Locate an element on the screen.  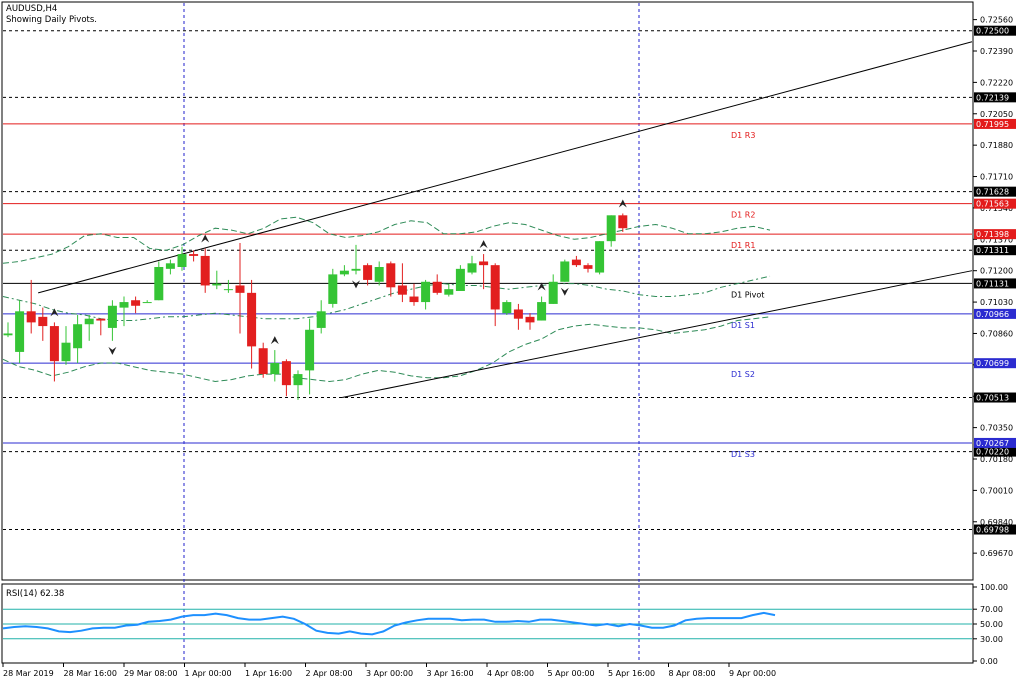
price-level-axis-label: 0.72139 is located at coordinates (992, 97).